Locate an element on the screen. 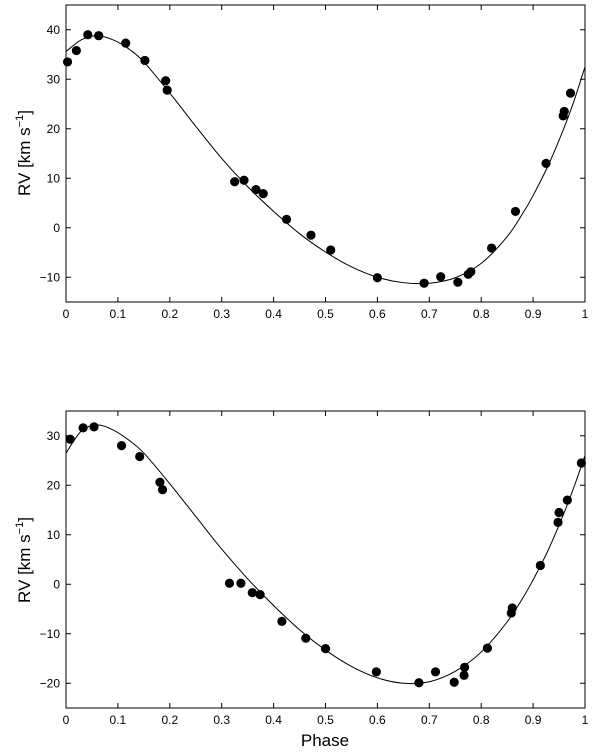  y-tick-label: 40 is located at coordinates (54, 30).